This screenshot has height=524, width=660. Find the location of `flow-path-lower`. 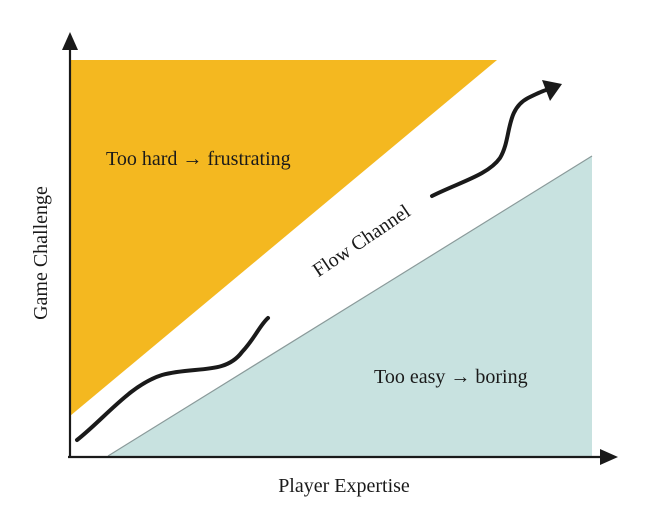

flow-path-lower is located at coordinates (172, 379).